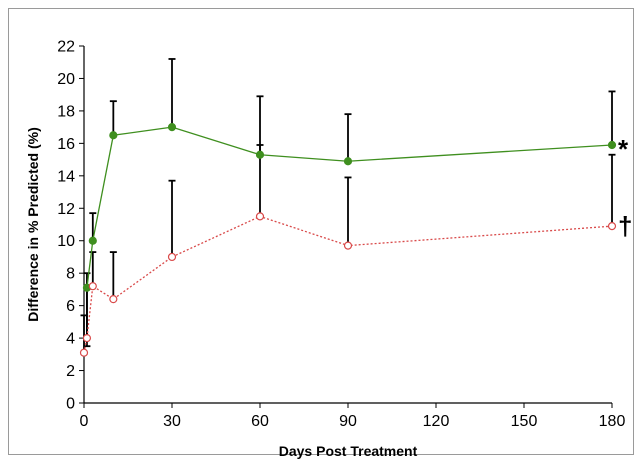 This screenshot has height=459, width=642. What do you see at coordinates (172, 421) in the screenshot?
I see `x-tick-label: 30` at bounding box center [172, 421].